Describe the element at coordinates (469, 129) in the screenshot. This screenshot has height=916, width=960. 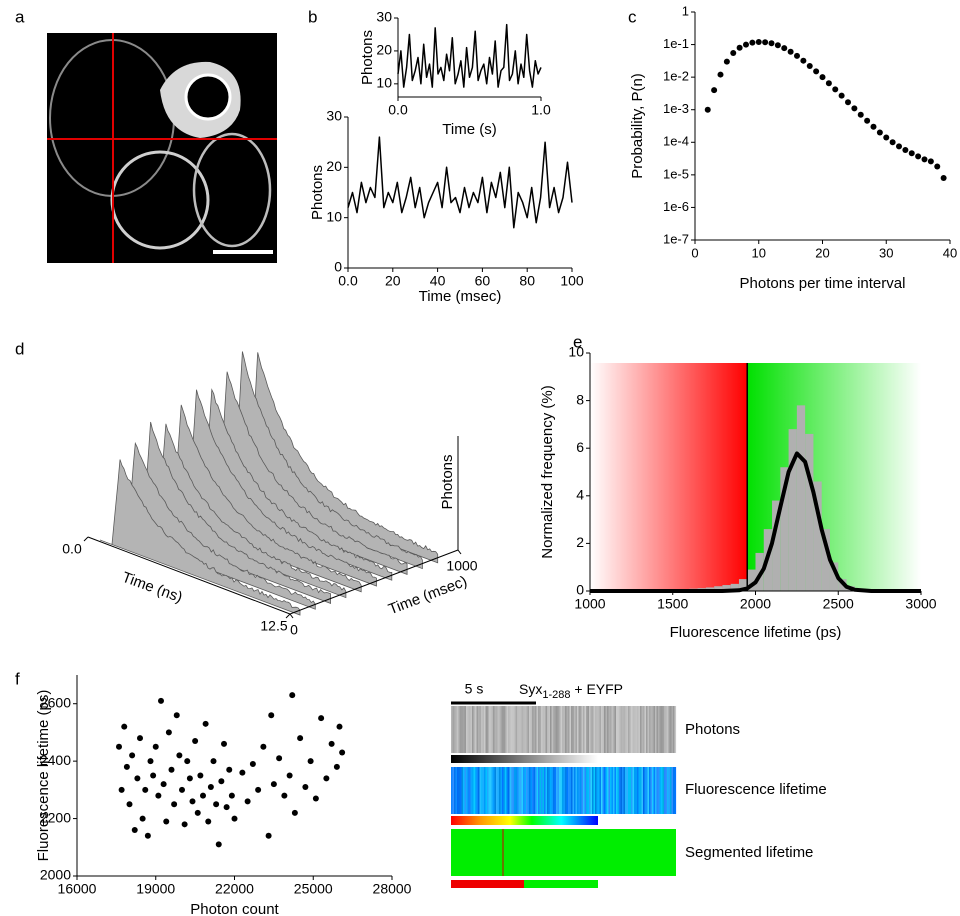
I see `x-axis-label: Time (s)` at that location.